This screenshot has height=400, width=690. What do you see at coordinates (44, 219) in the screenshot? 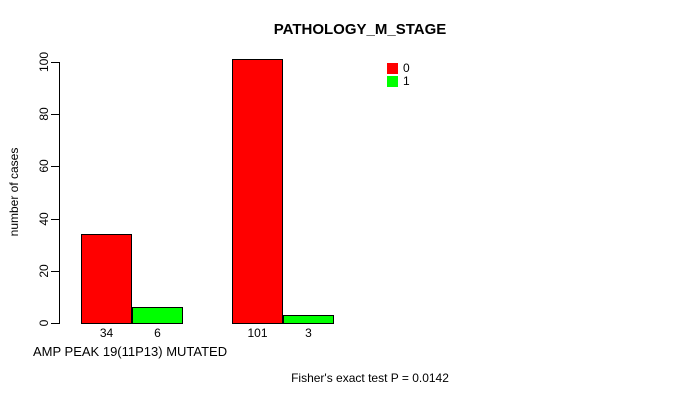
I see `y-tick-label: 40` at bounding box center [44, 219].